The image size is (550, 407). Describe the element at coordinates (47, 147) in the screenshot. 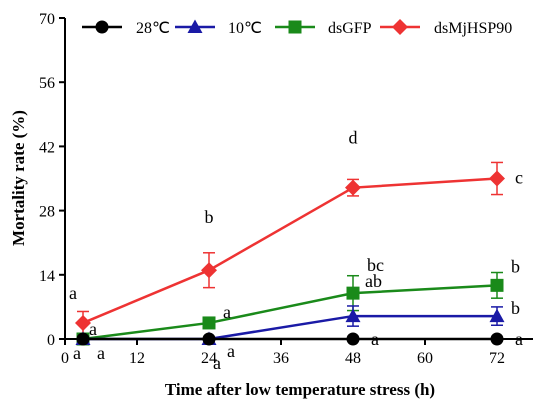

I see `y-tick-label-42: 42` at that location.